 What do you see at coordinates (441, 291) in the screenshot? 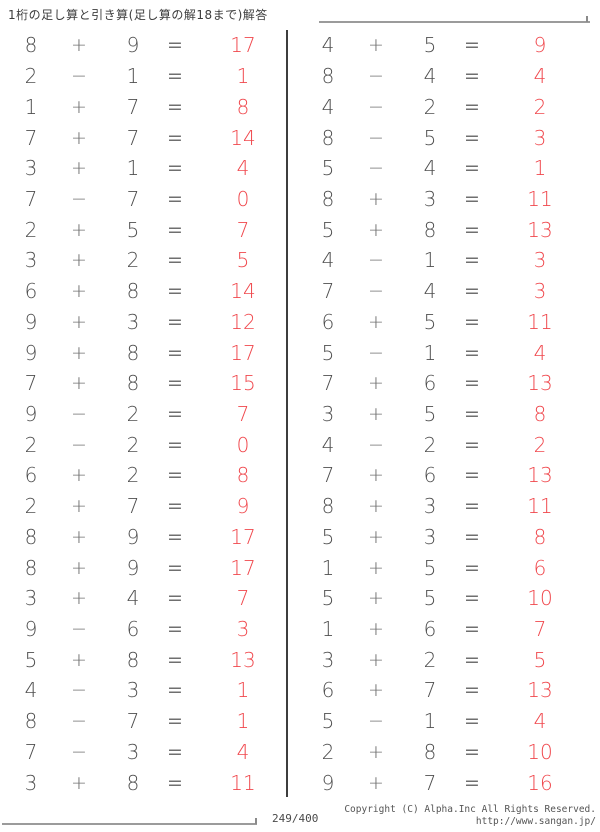
I see `problem-row: 7 − 4 = 3` at bounding box center [441, 291].